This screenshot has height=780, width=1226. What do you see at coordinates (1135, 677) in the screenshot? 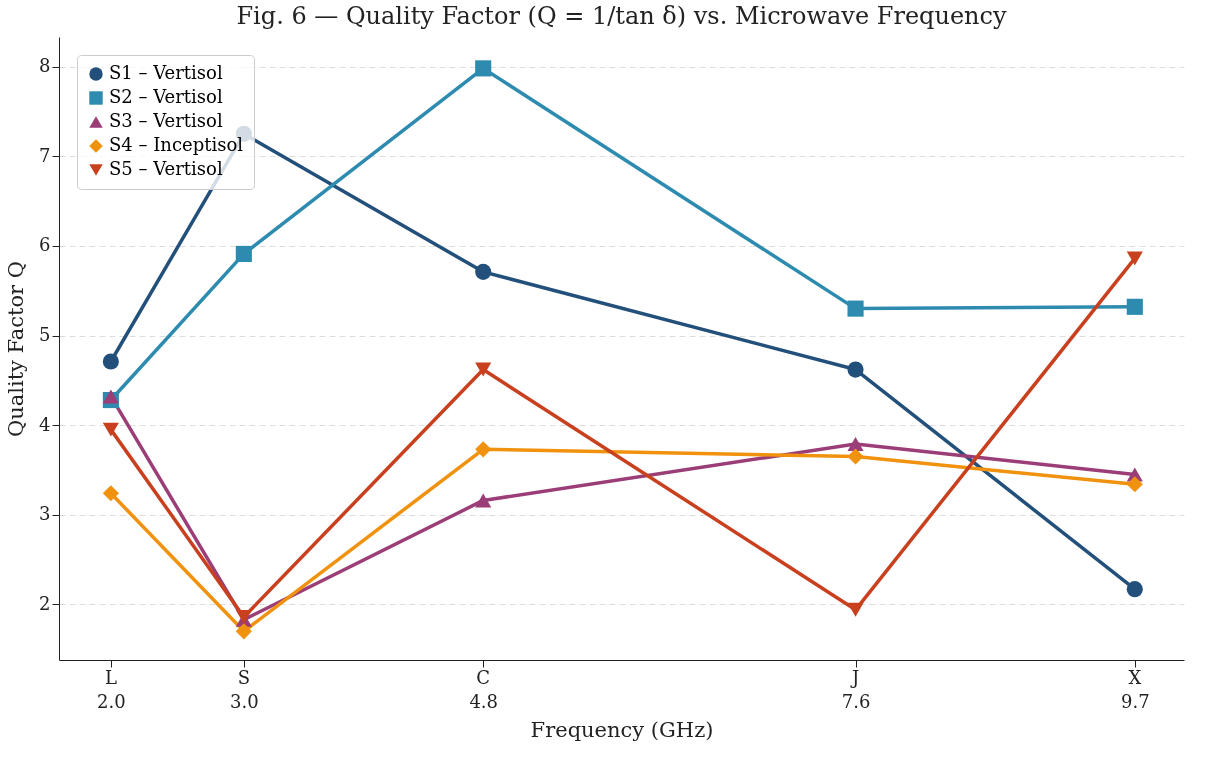
I see `text: X` at bounding box center [1135, 677].